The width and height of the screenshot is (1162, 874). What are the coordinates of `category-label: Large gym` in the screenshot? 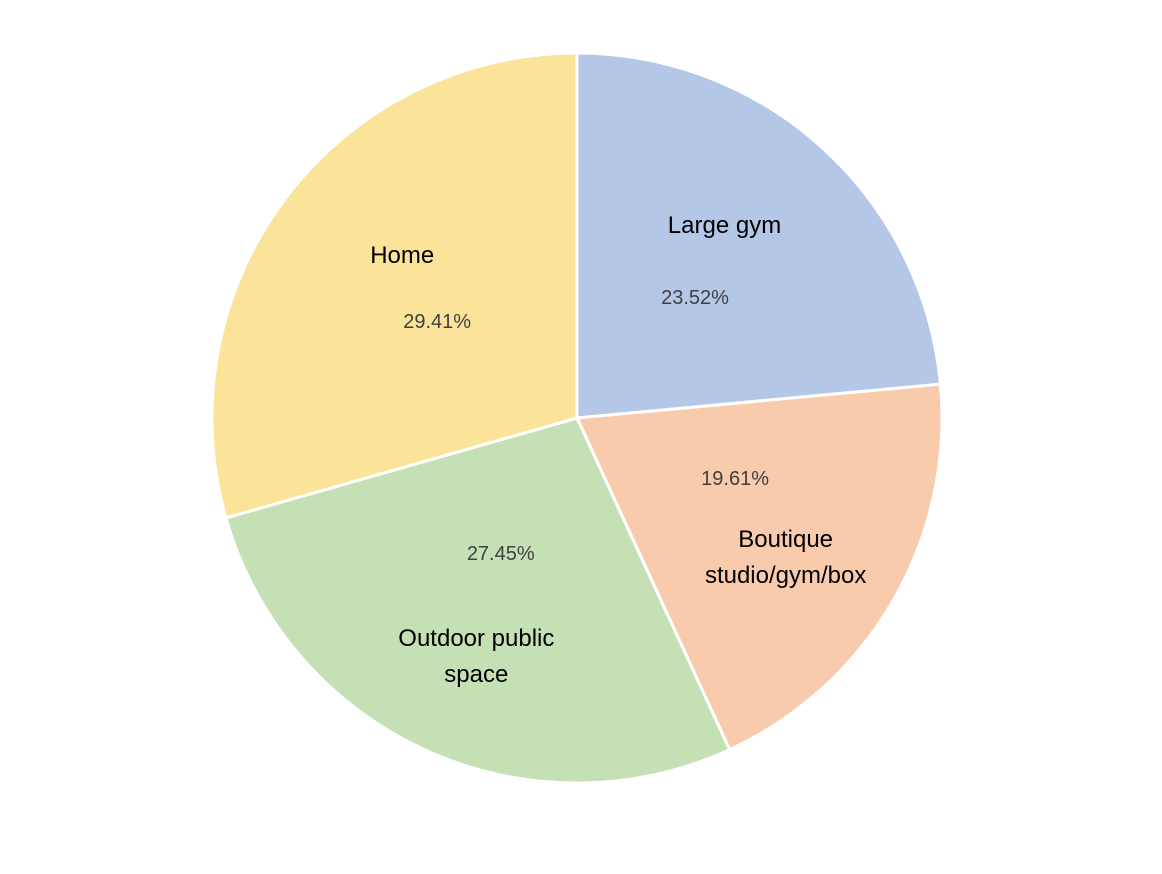 It's located at (724, 226).